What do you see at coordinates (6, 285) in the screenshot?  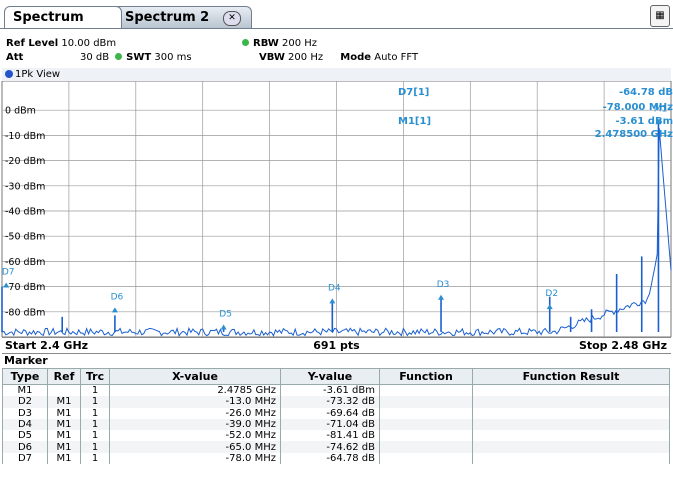 I see `marker-d7-symbol` at bounding box center [6, 285].